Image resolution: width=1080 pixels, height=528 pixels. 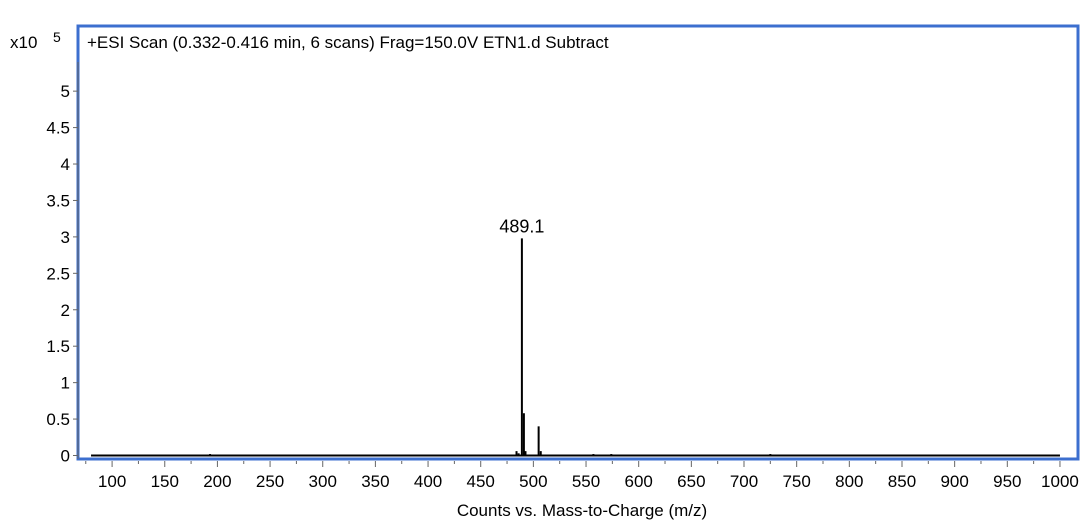 I want to click on x-tick-label: 600, so click(x=639, y=481).